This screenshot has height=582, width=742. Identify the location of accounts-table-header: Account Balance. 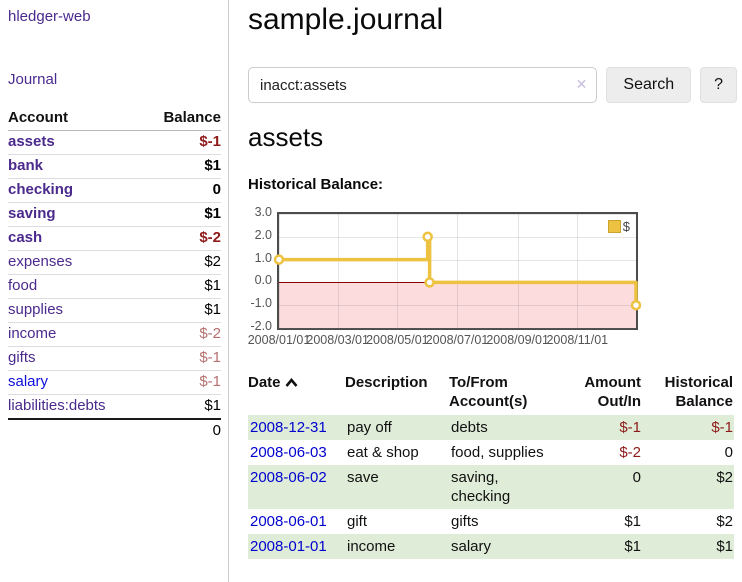
(114, 118).